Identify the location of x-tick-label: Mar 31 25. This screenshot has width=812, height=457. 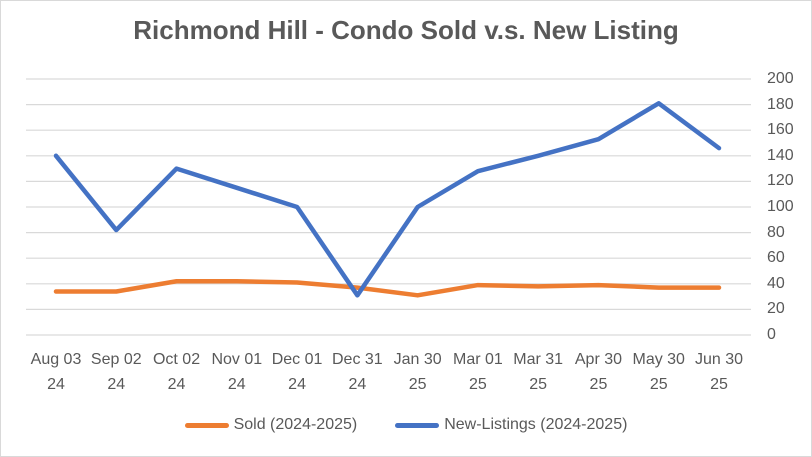
(538, 372).